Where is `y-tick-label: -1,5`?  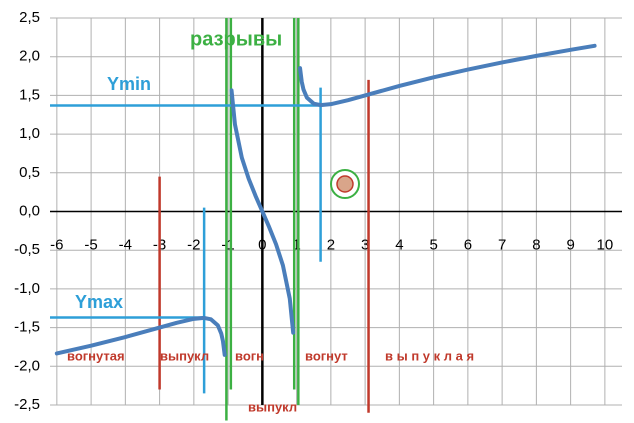 y-tick-label: -1,5 is located at coordinates (27, 327).